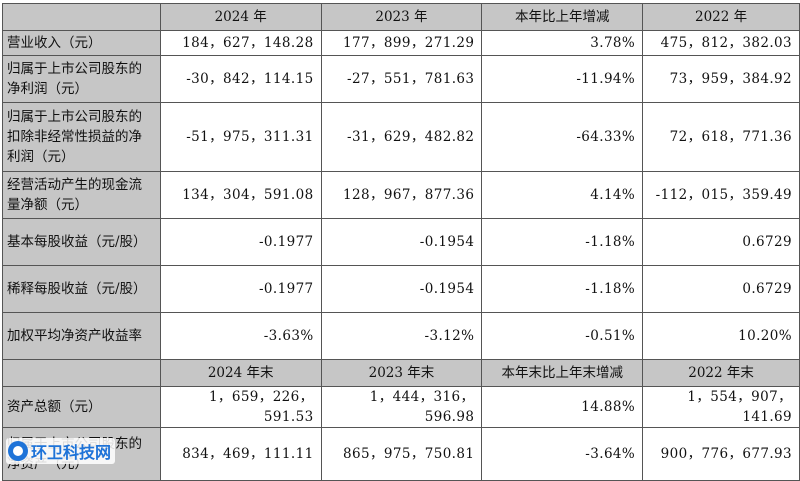  Describe the element at coordinates (81, 336) in the screenshot. I see `row-label: 加权平均净资产收益率` at that location.